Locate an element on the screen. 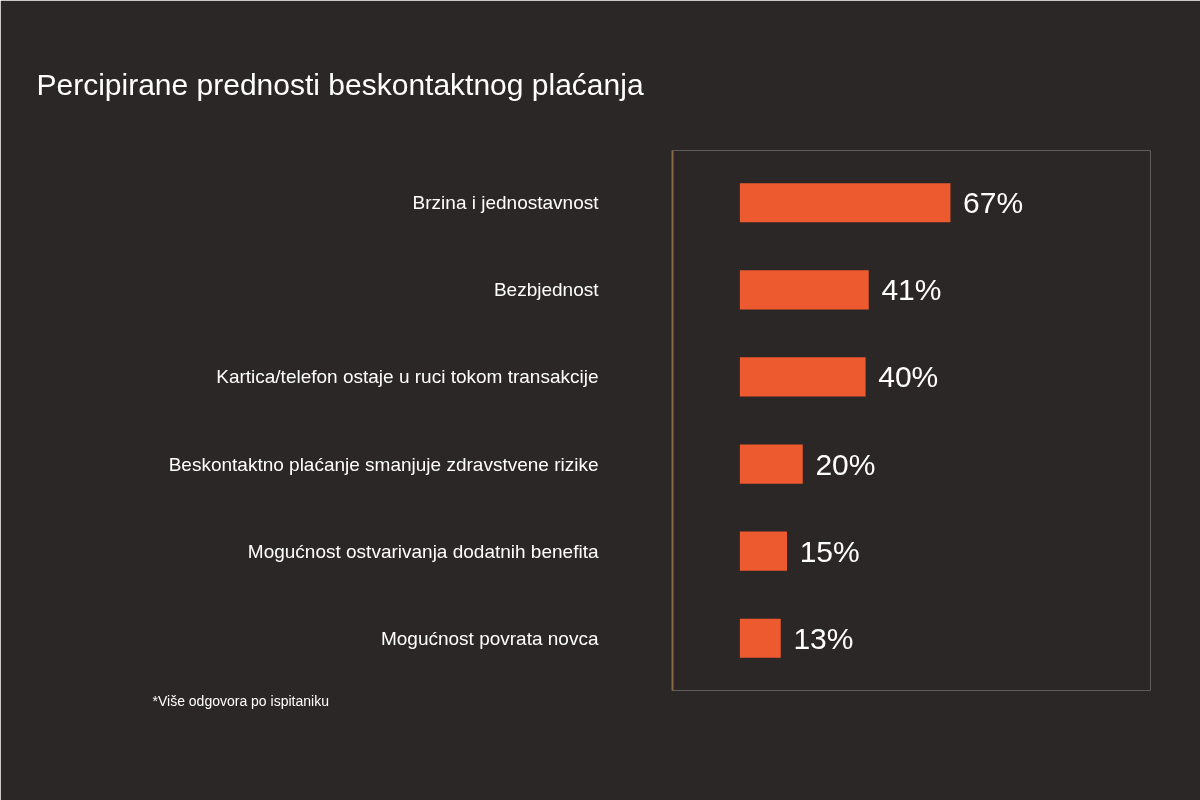  y-tick-label: Brzina i jednostavnost is located at coordinates (506, 203).